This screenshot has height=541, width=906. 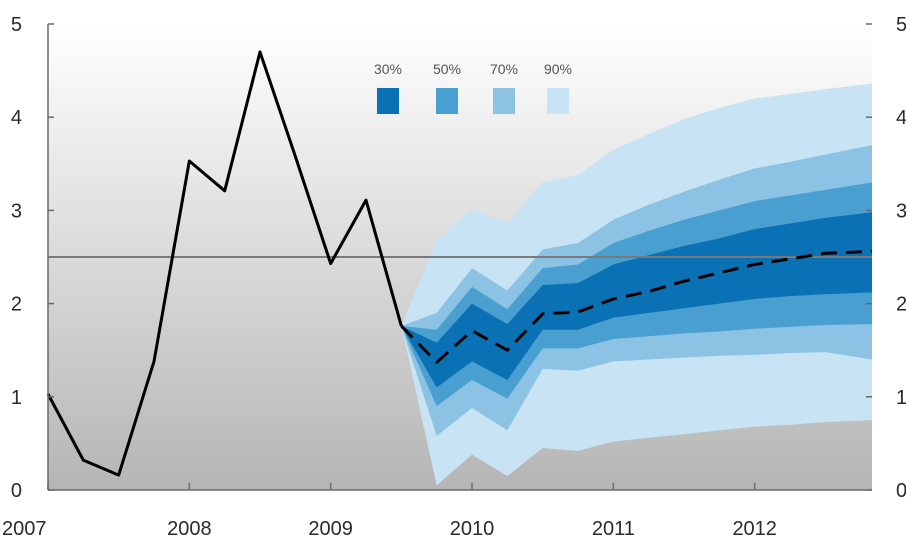 I want to click on x-tick-label: 2009, so click(x=330, y=529).